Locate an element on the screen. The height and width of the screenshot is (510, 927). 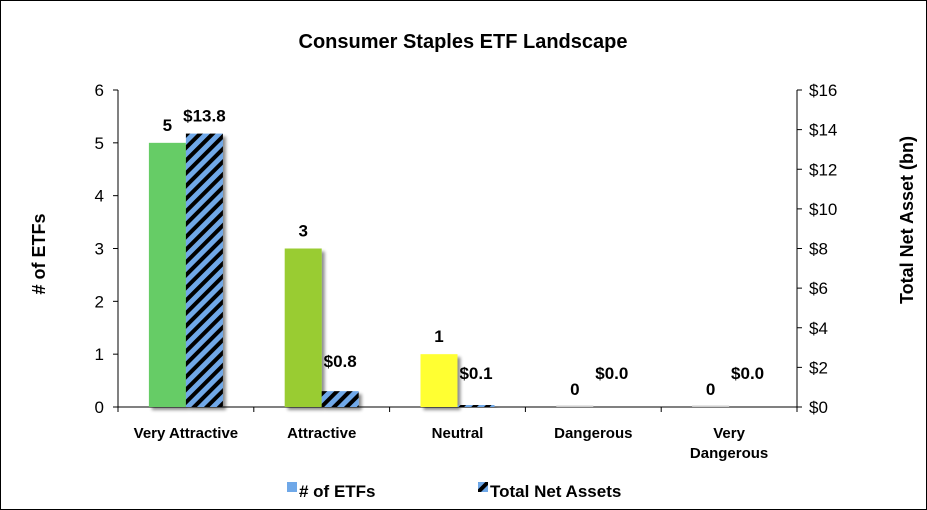
legend: # of ETFs Total Net Assets is located at coordinates (454, 491).